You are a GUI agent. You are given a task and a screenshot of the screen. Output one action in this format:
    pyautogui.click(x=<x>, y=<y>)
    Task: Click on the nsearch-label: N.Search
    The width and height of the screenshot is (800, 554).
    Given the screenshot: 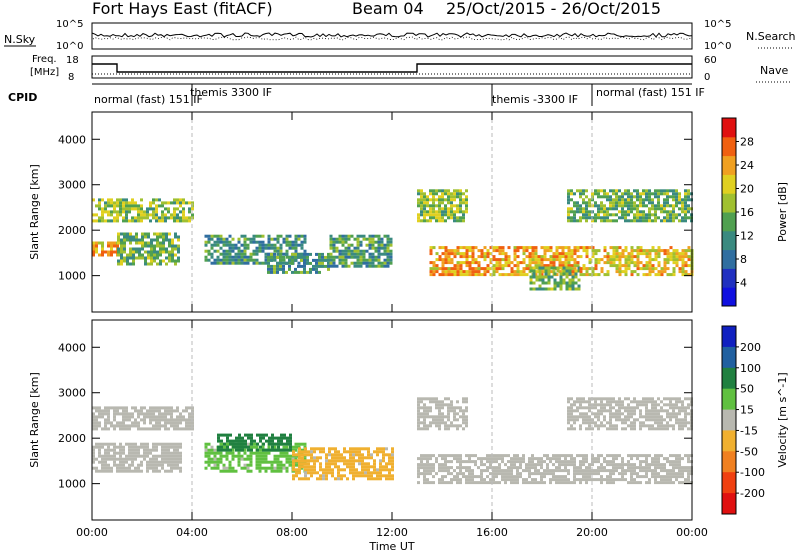 What is the action you would take?
    pyautogui.click(x=771, y=36)
    